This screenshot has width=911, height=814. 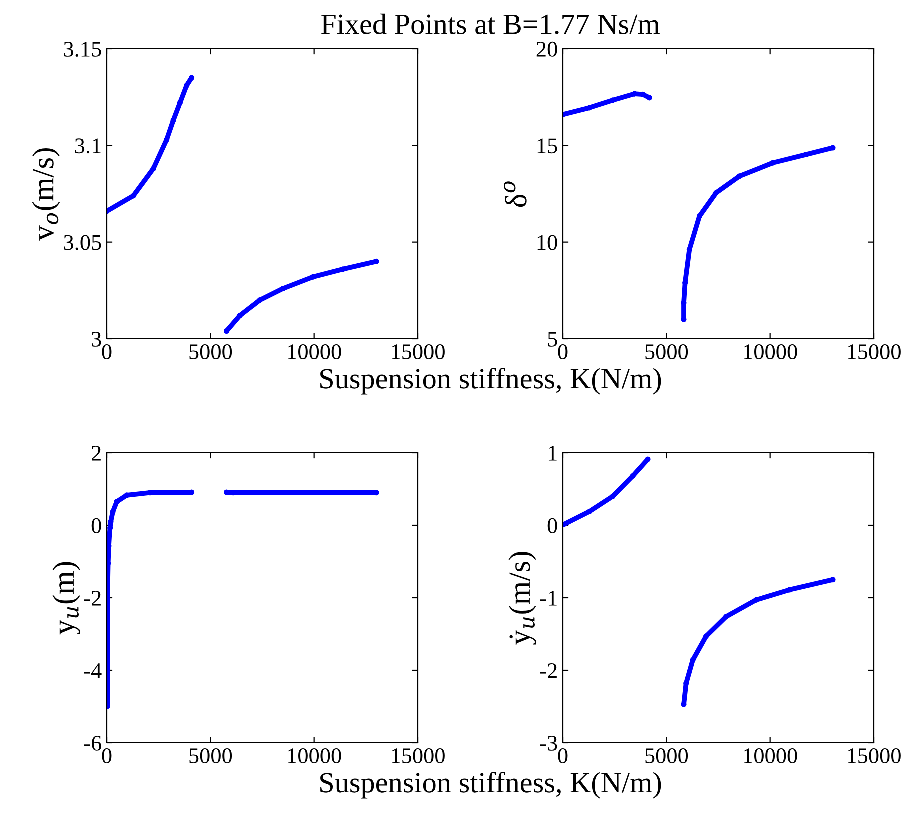 I want to click on y-axis-title: δ$^{o}$, so click(x=515, y=195).